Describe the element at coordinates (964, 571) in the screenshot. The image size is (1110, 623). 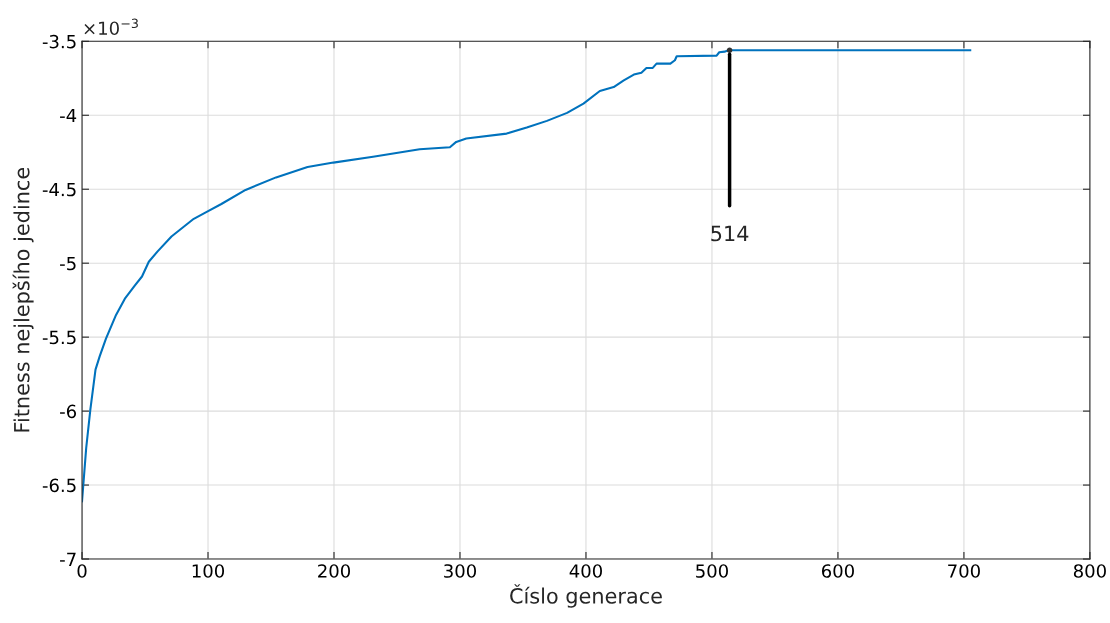
I see `x-tick-label: 700` at that location.